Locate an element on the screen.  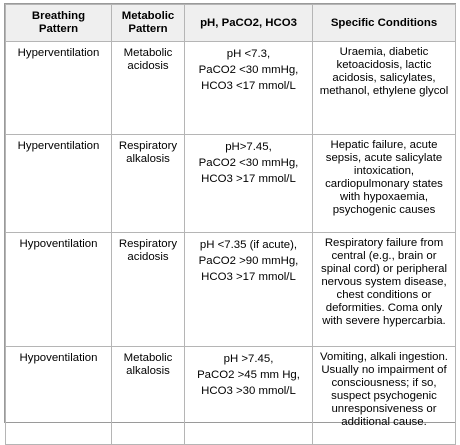
cell-metabolic-pattern: Respiratory acidosis is located at coordinates (148, 289).